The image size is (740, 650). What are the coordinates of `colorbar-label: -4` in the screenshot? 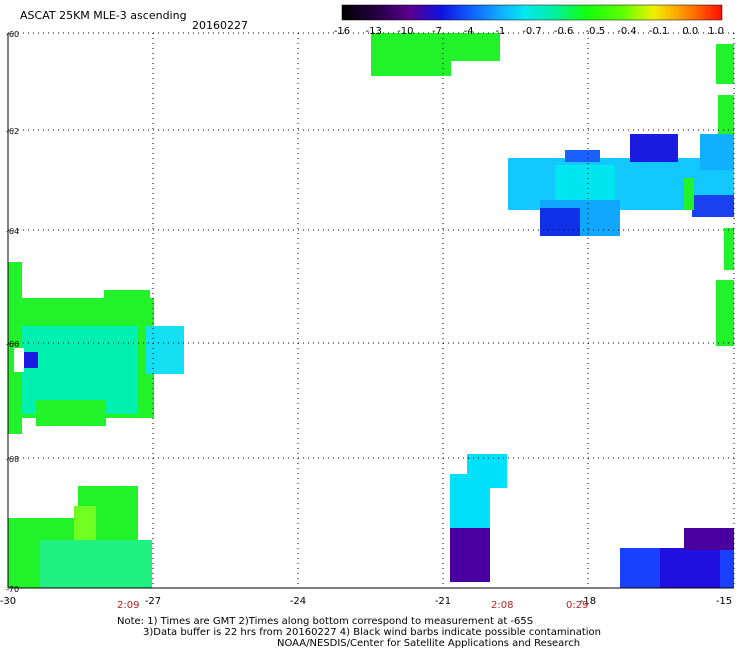 It's located at (468, 31).